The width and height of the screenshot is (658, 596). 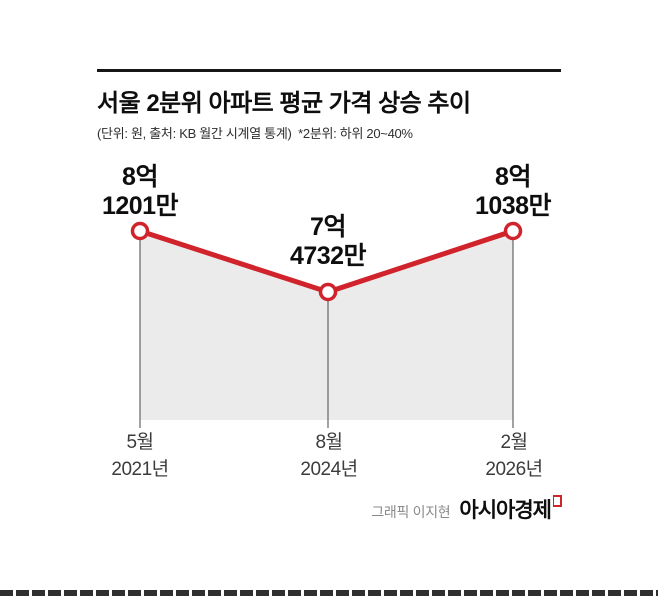 What do you see at coordinates (140, 456) in the screenshot?
I see `x-axis-label-1: 5월 2021년` at bounding box center [140, 456].